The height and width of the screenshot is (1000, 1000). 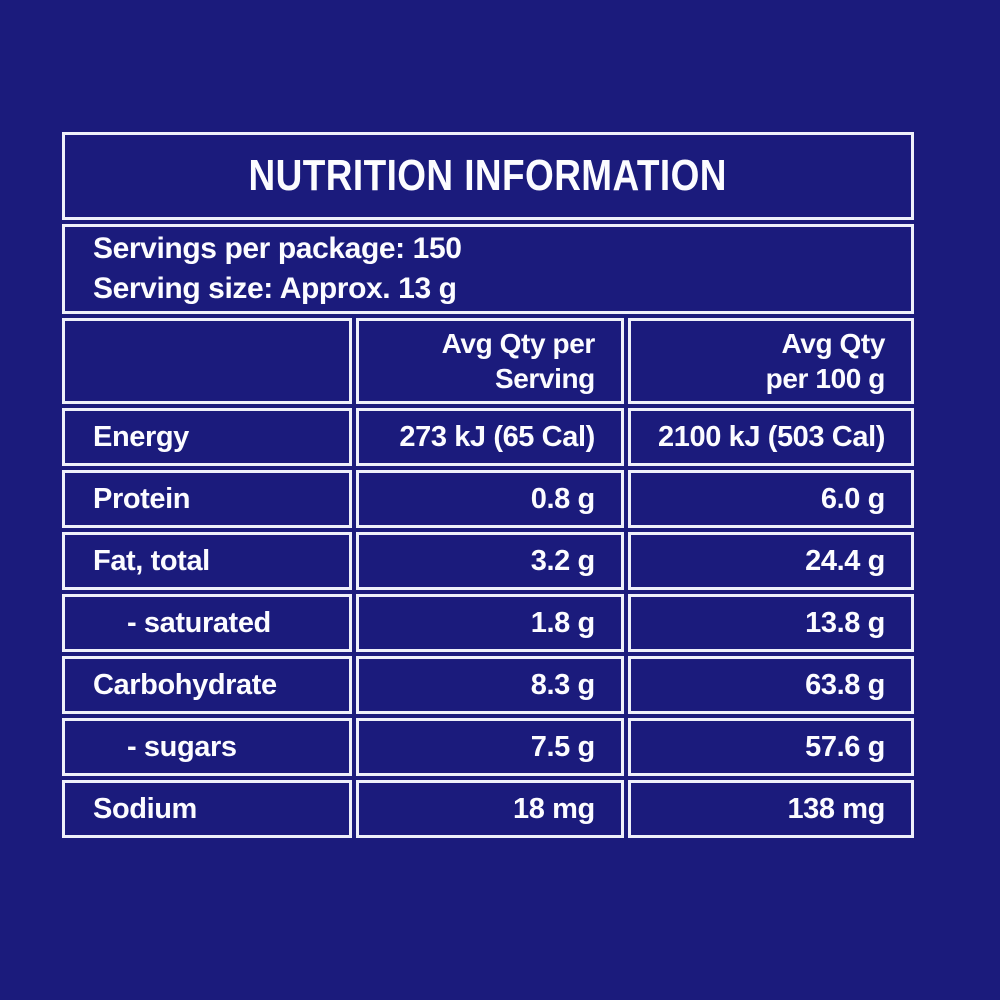 What do you see at coordinates (207, 499) in the screenshot?
I see `nutrient-label: Protein` at bounding box center [207, 499].